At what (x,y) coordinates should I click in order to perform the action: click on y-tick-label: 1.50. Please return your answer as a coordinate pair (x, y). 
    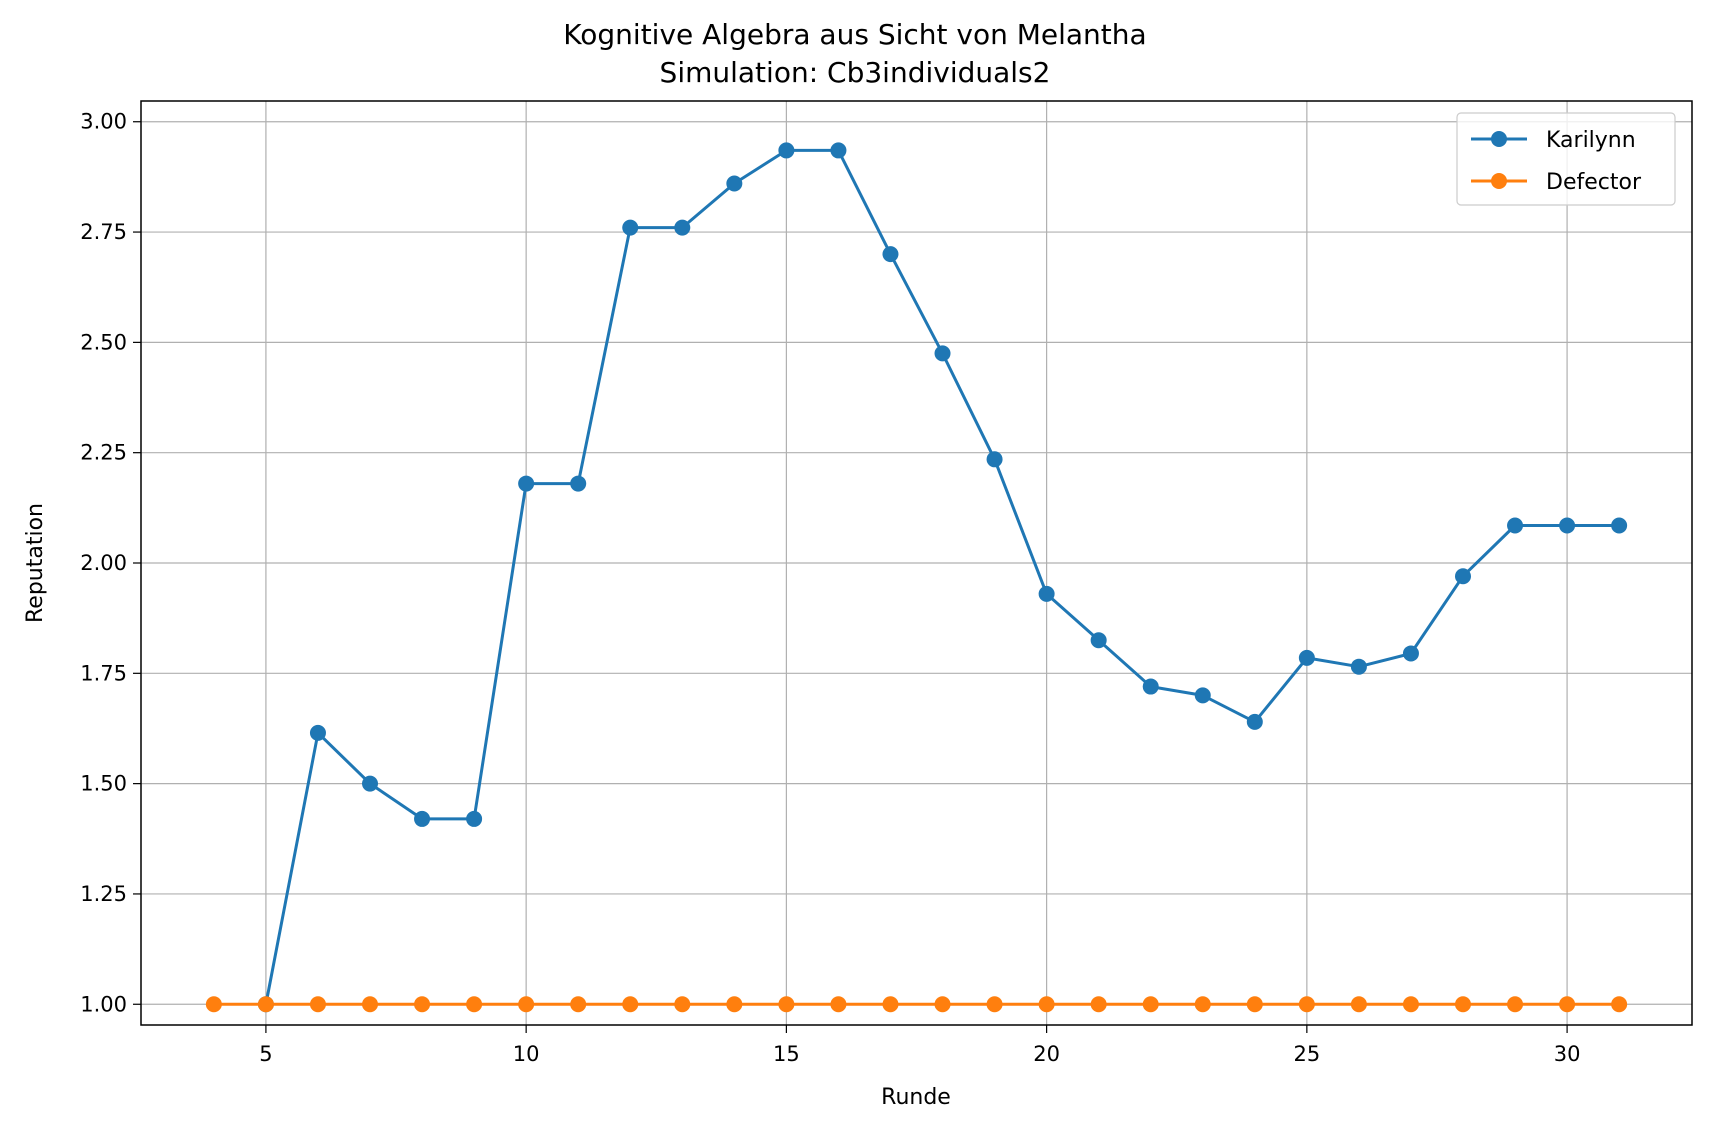
    Looking at the image, I should click on (103, 784).